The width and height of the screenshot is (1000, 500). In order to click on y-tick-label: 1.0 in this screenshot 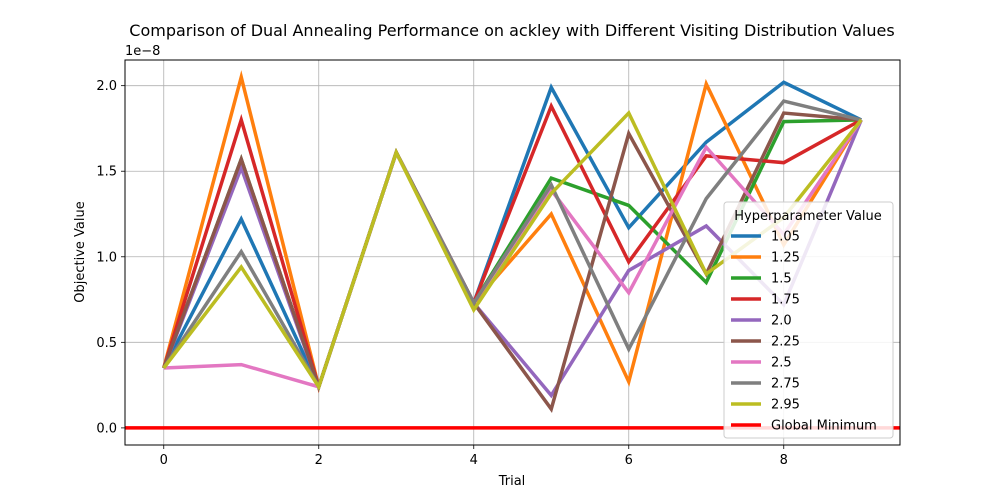, I will do `click(106, 257)`.